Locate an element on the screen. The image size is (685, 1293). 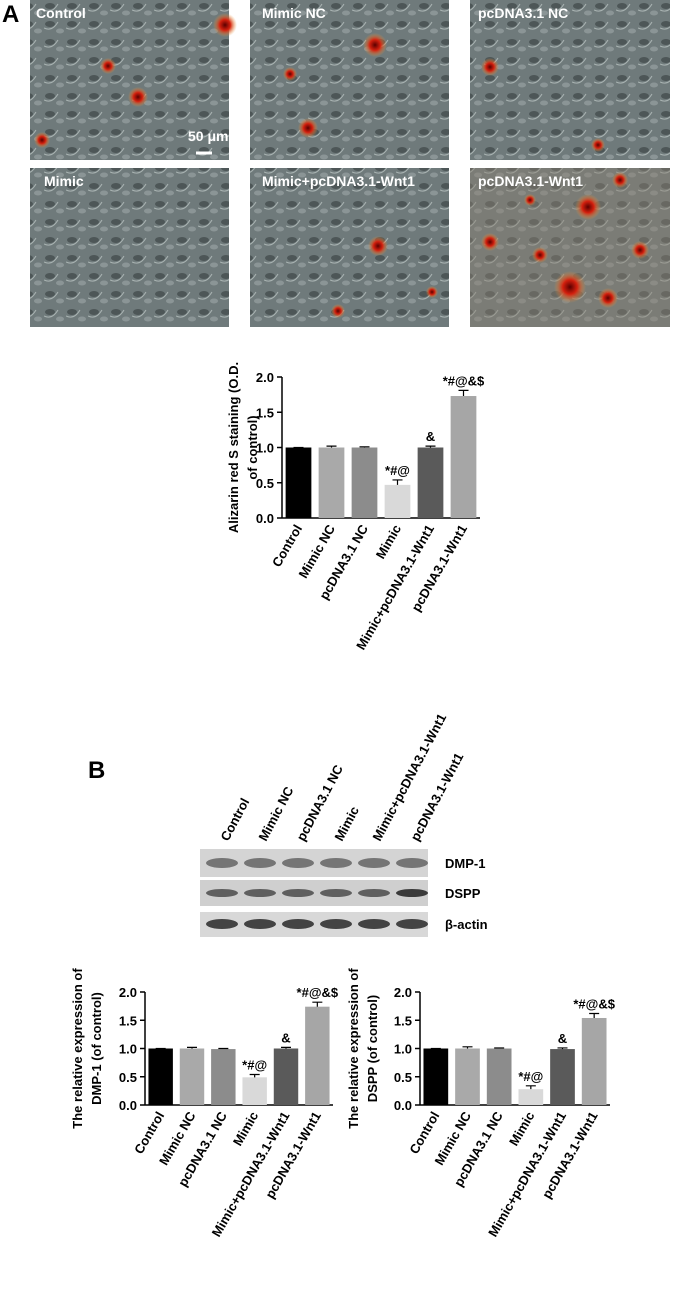
band-label: β-actin is located at coordinates (466, 924).